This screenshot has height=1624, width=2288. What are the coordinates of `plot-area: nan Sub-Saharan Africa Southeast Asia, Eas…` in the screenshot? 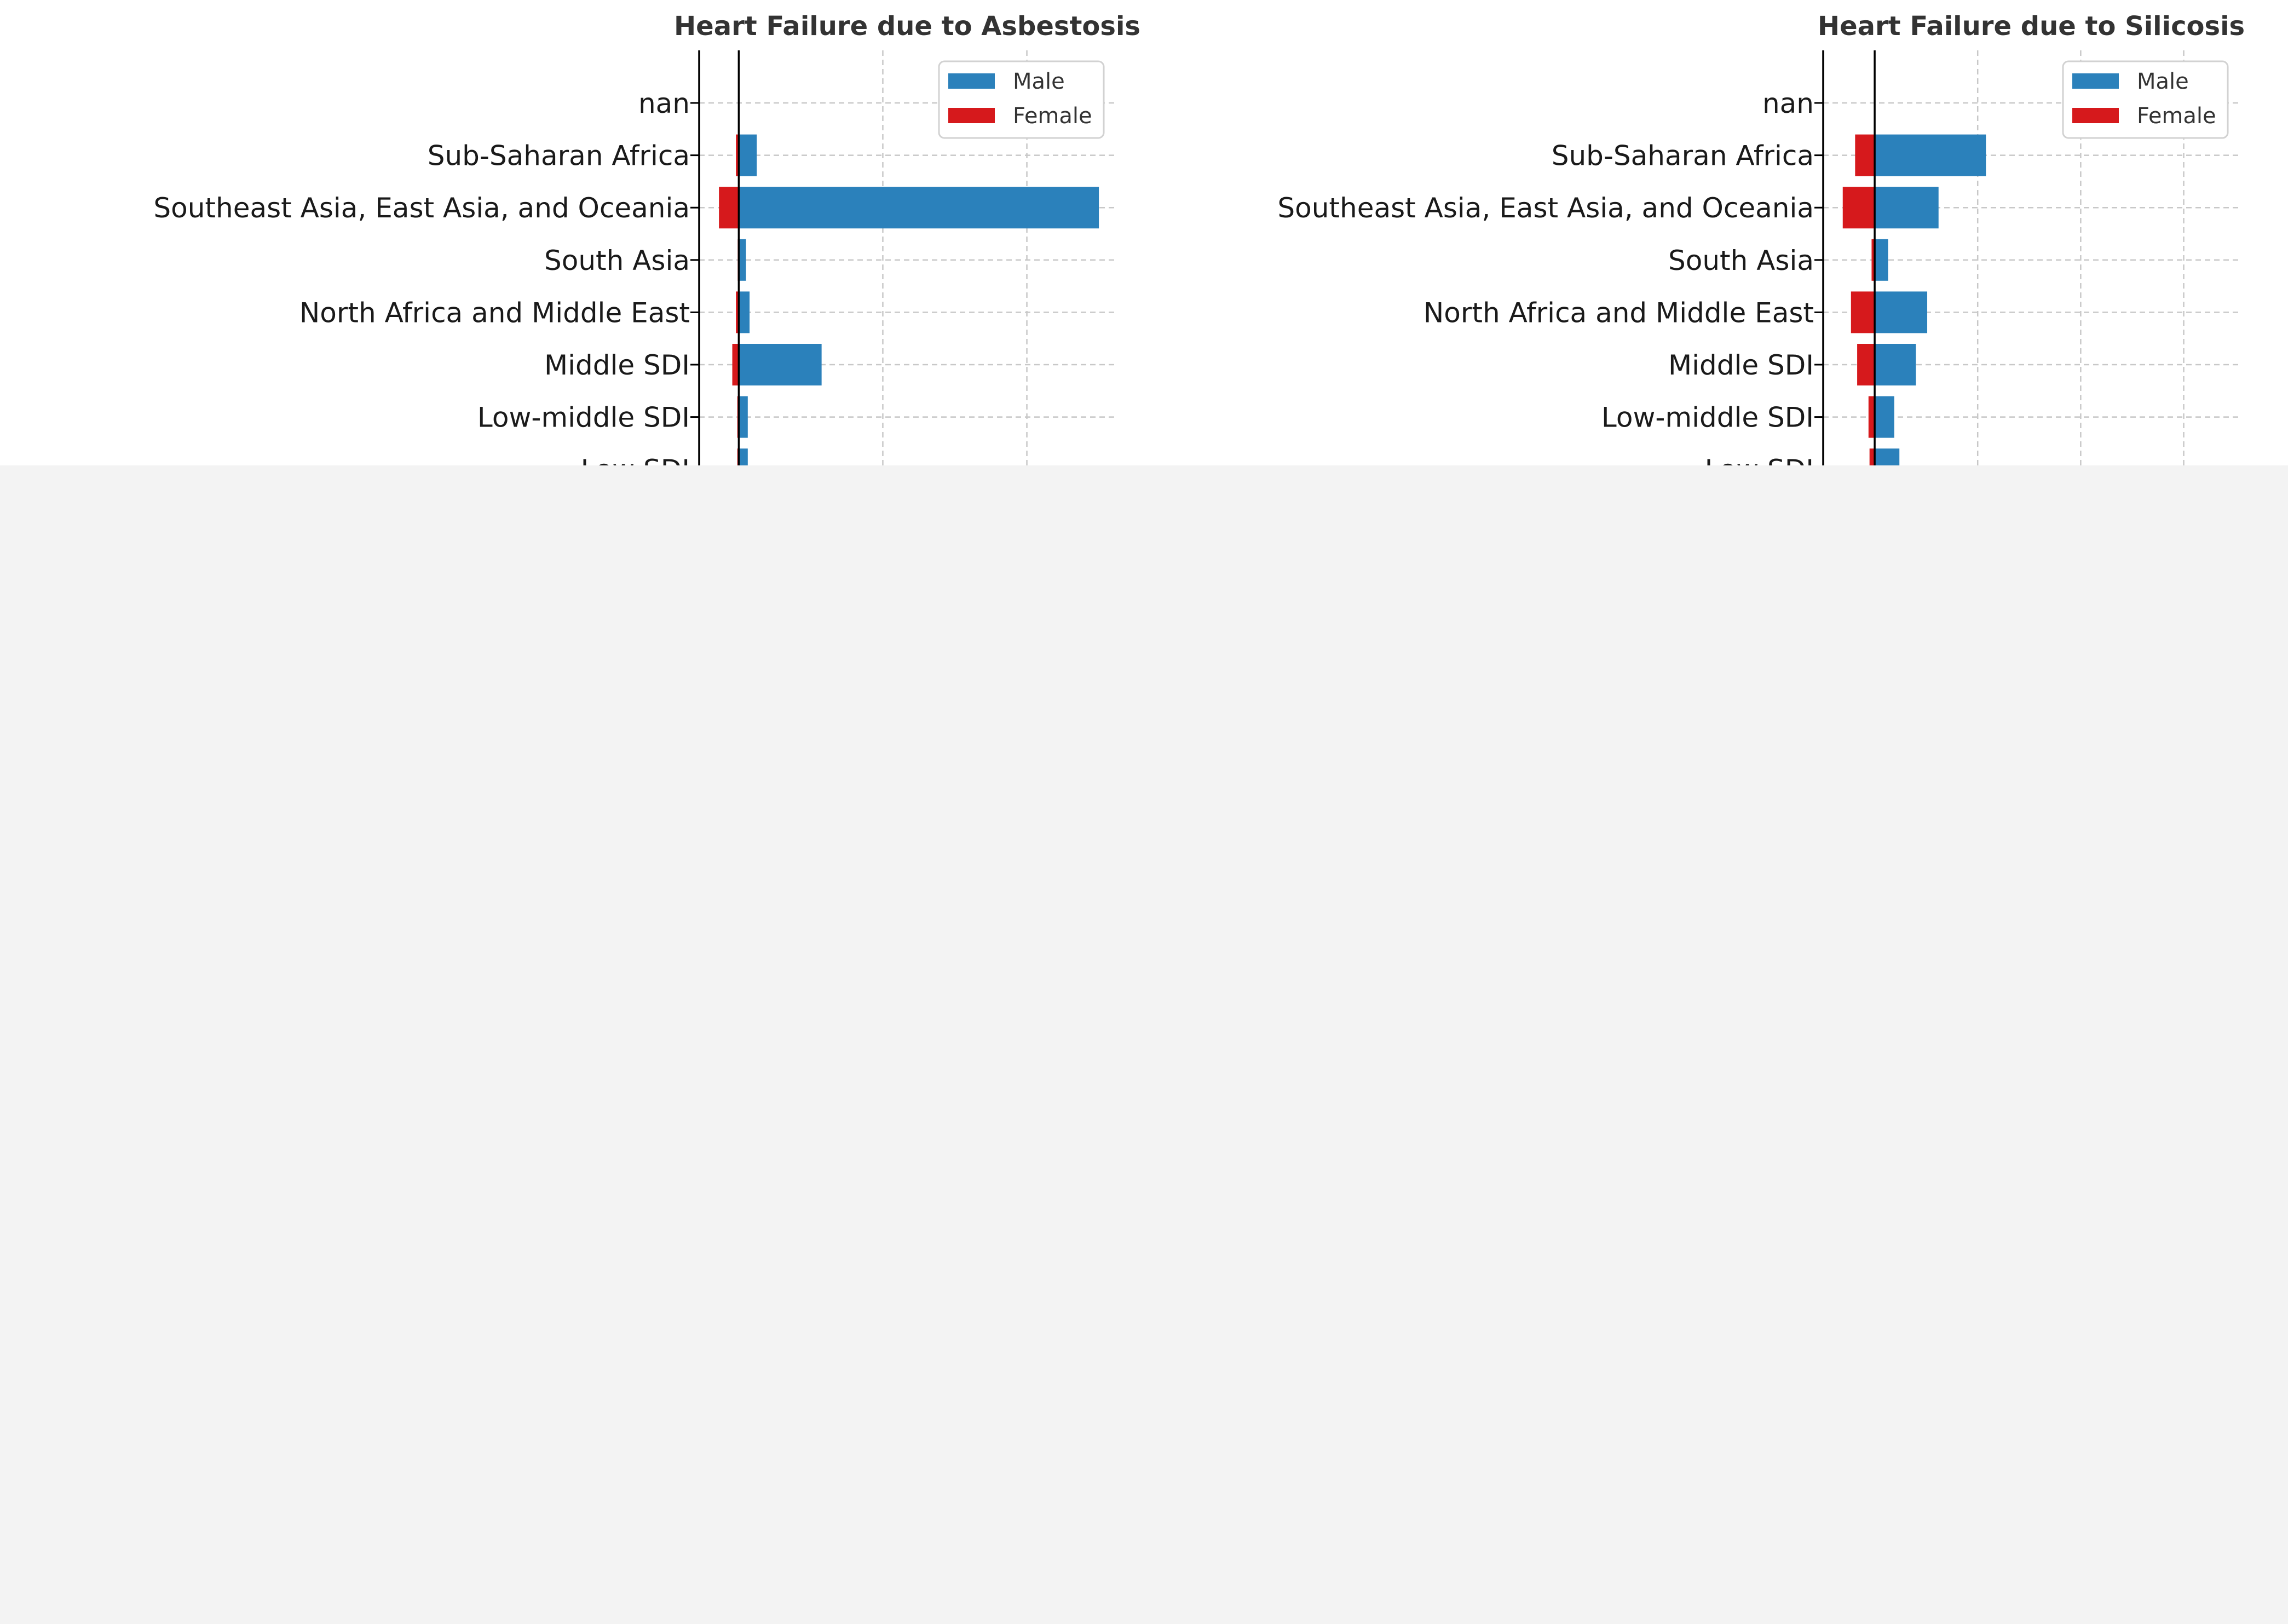 It's located at (635, 270).